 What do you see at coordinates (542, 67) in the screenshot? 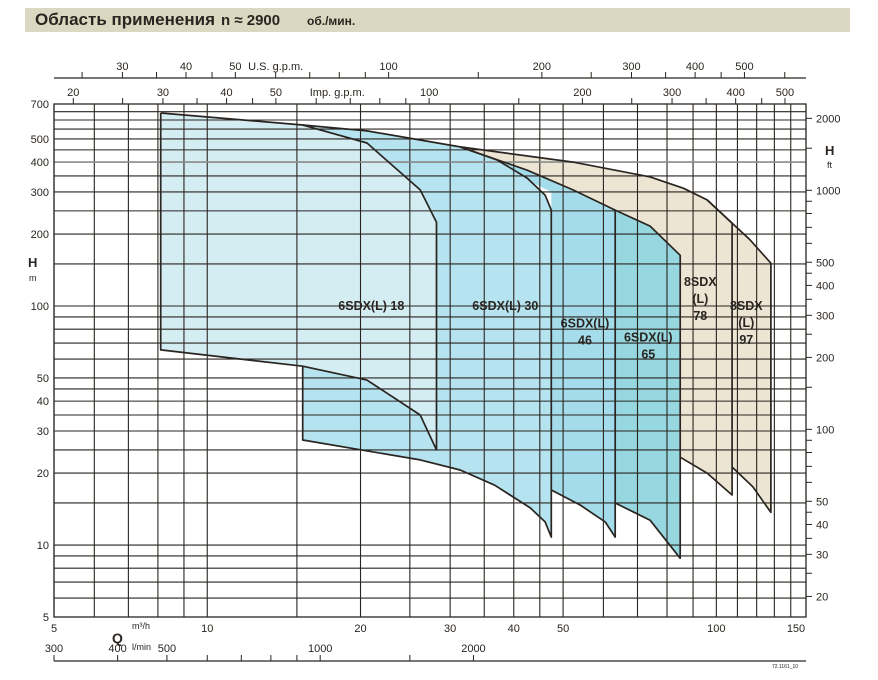
I see `usgpm-tick-label: 200` at bounding box center [542, 67].